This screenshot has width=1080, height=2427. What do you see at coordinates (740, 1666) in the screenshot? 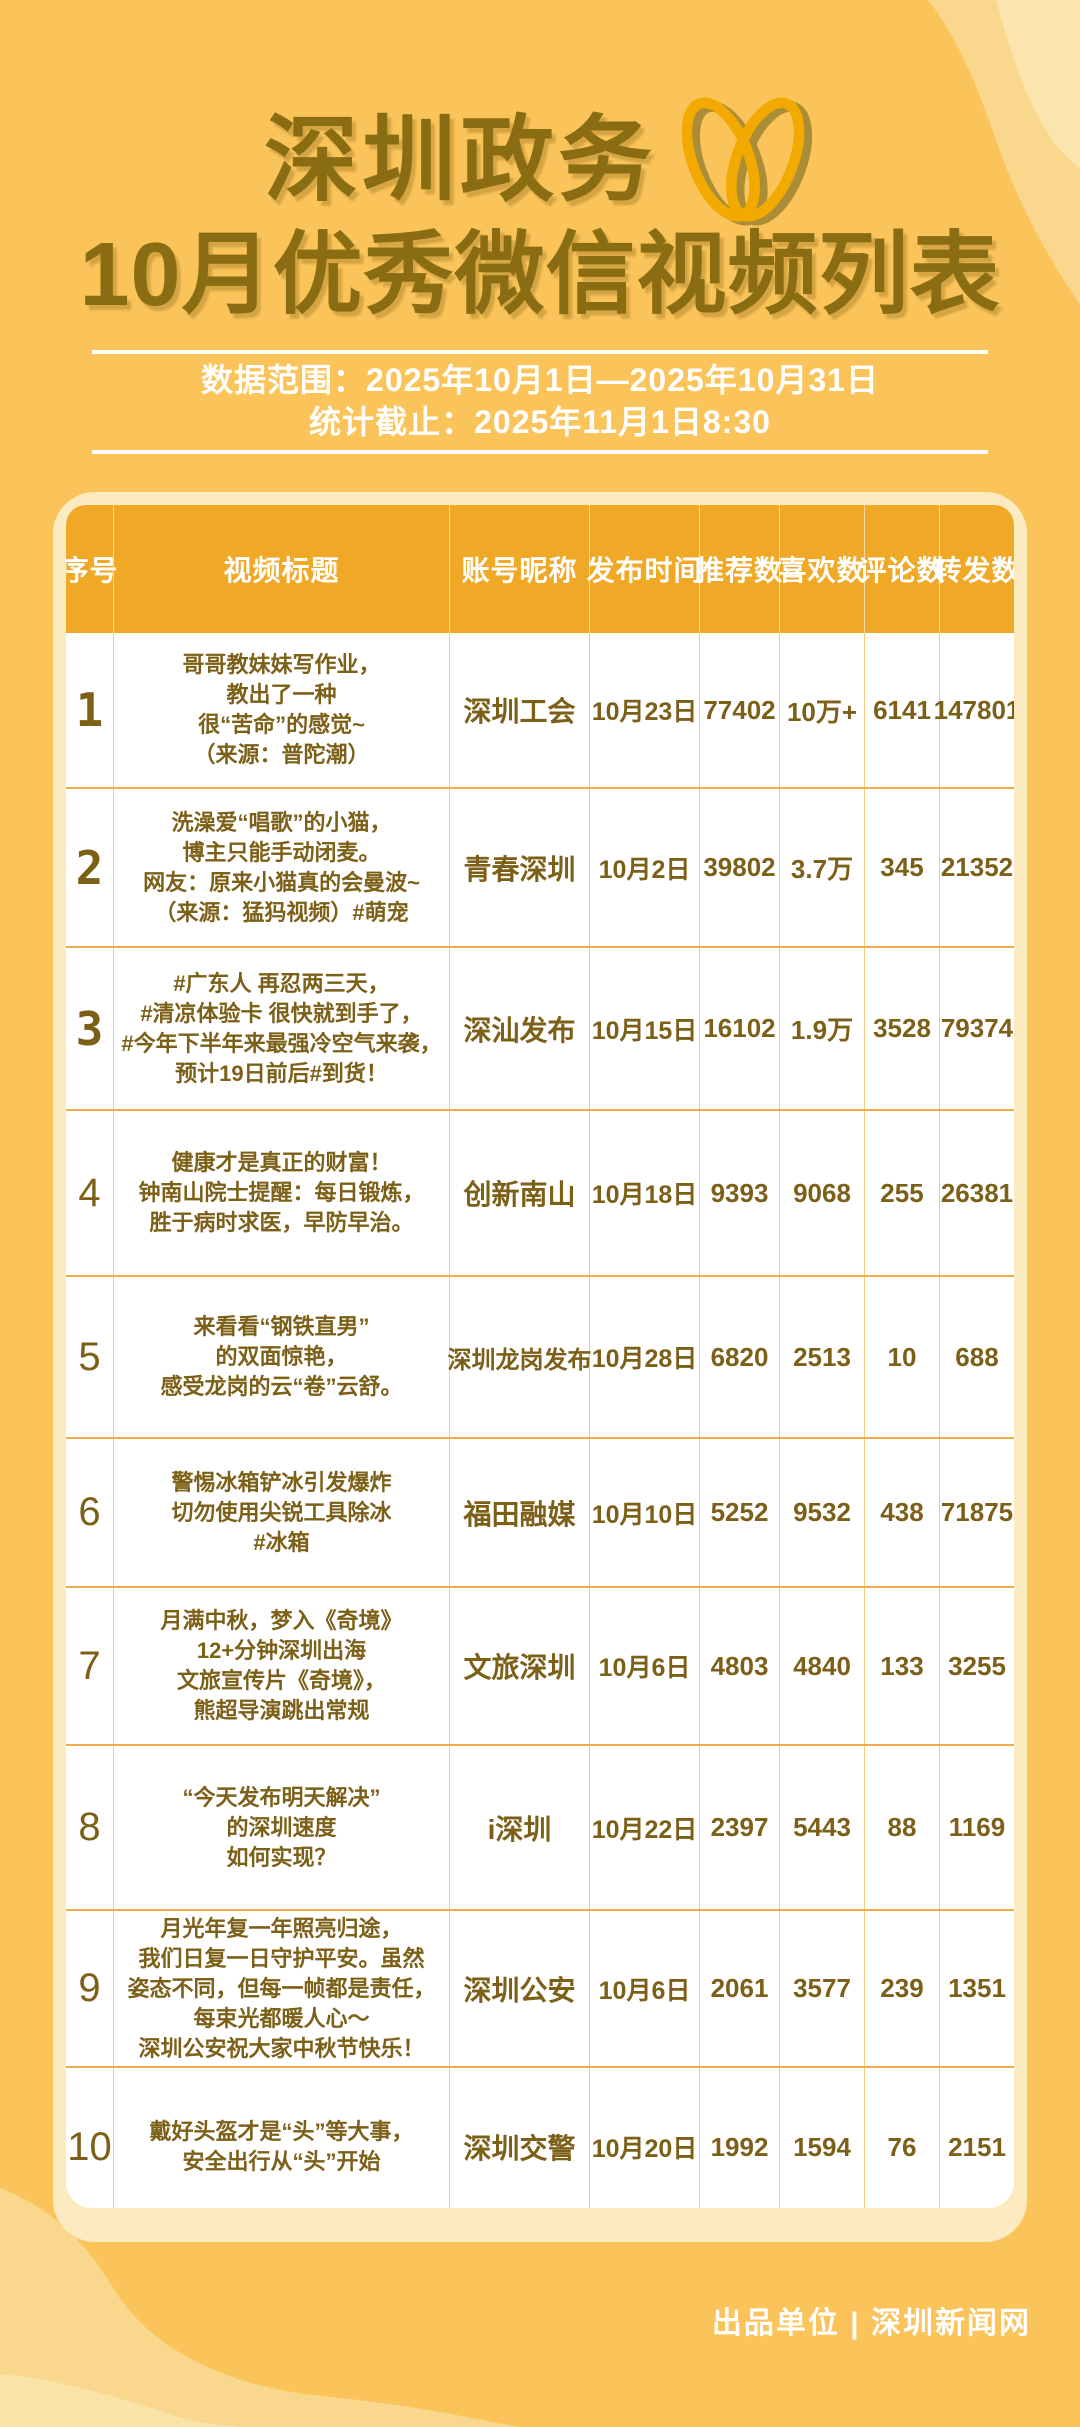
I see `recommend-count-cell: 4803` at bounding box center [740, 1666].